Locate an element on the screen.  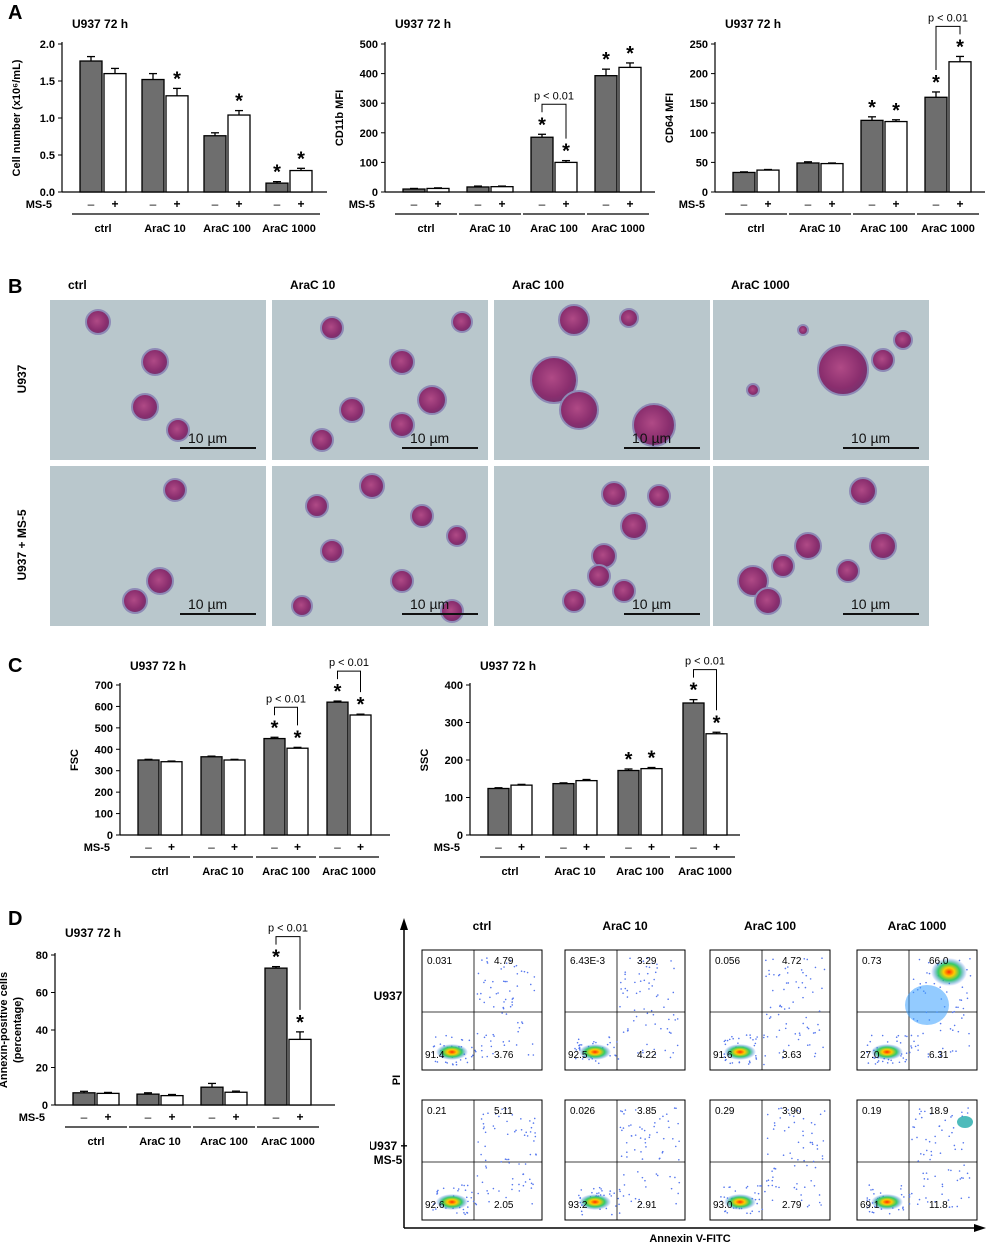
quadrant-lr: 4.22 is located at coordinates (647, 1055).